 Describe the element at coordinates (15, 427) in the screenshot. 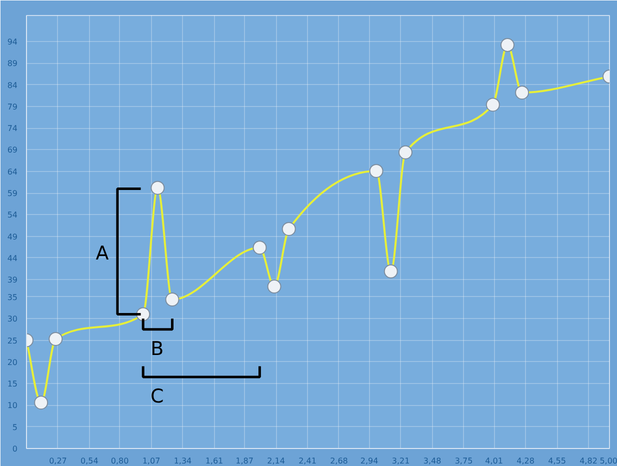

I see `y-tick-label: 5` at that location.